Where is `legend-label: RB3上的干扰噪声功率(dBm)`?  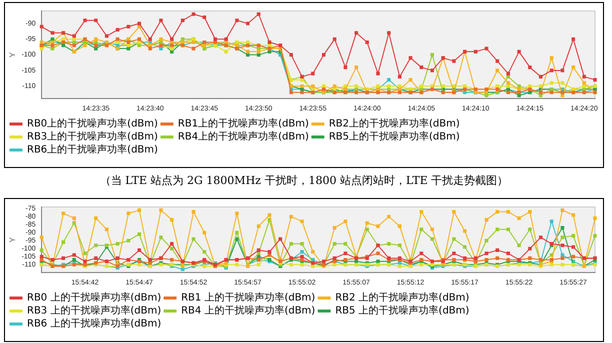 legend-label: RB3上的干扰噪声功率(dBm) is located at coordinates (92, 136).